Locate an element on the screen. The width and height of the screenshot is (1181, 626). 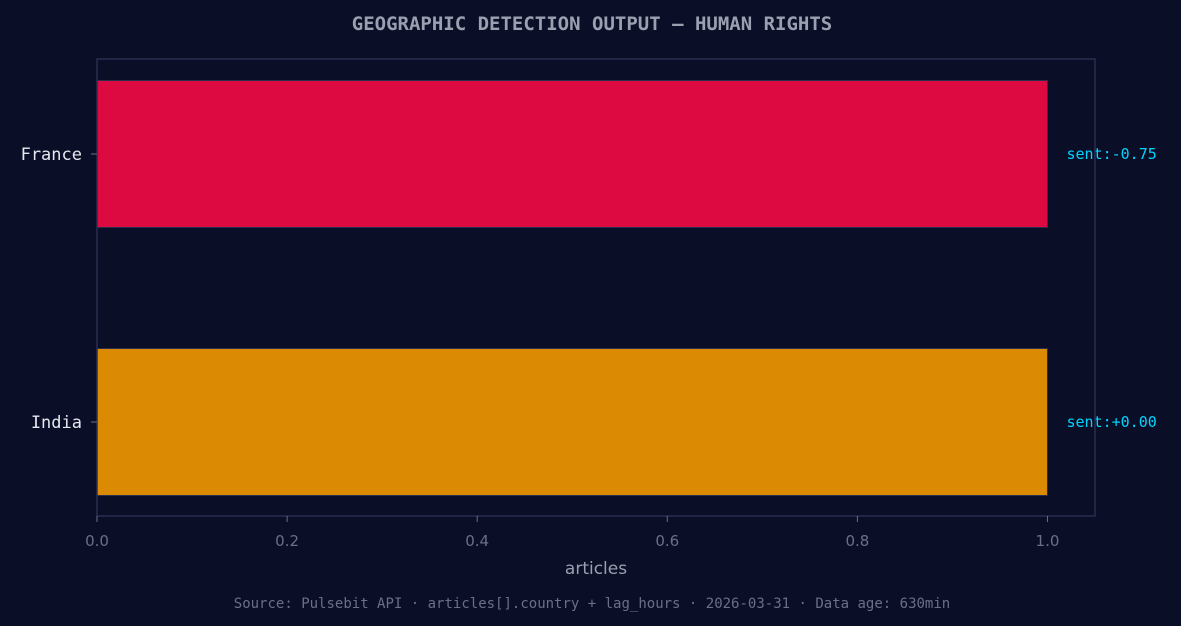
x-tick-label: 0.2 is located at coordinates (287, 541).